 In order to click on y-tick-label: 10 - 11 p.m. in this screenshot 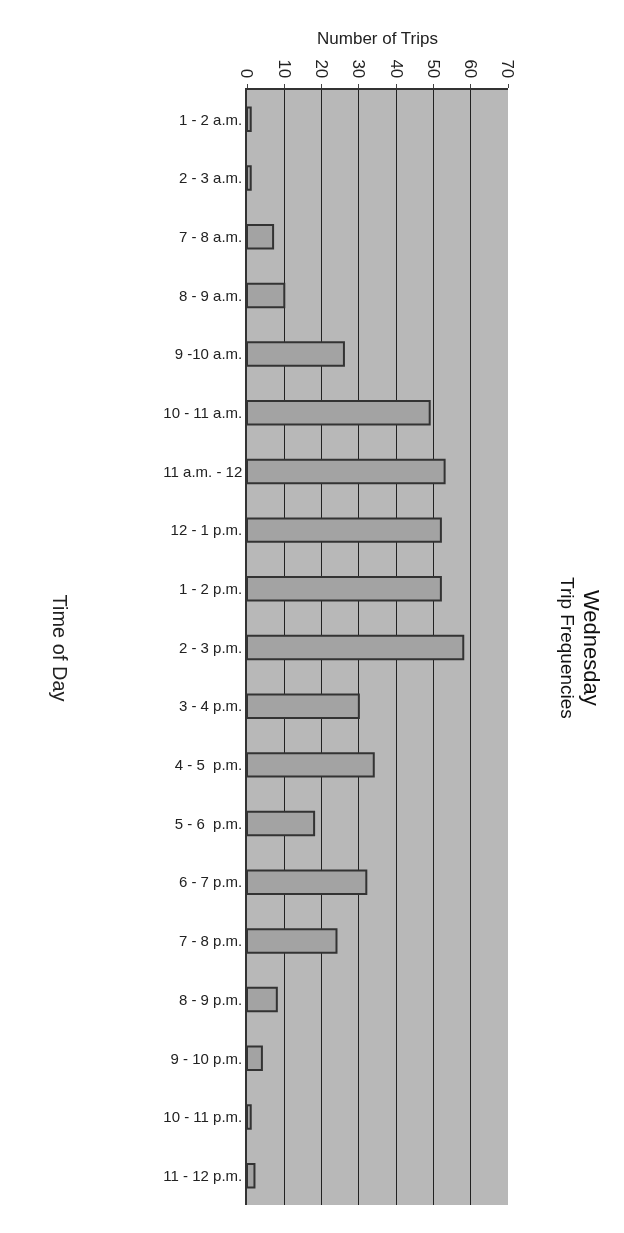, I will do `click(203, 1117)`.